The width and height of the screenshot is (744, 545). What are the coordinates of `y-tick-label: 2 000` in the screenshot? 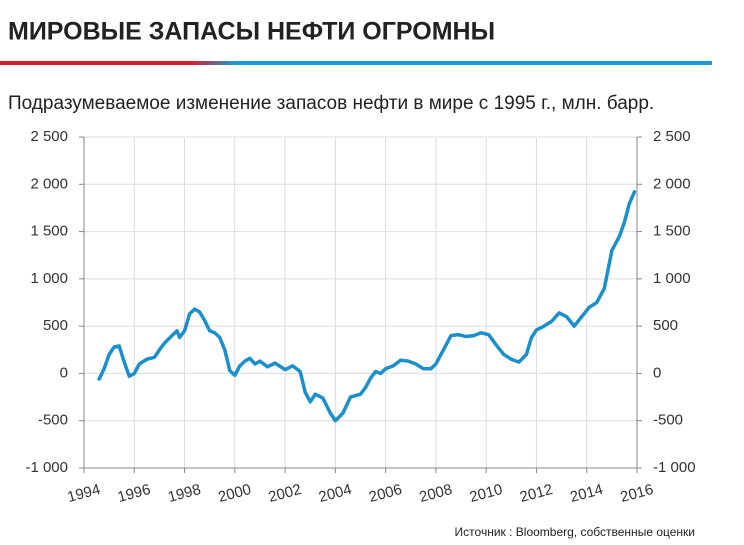 It's located at (49, 183).